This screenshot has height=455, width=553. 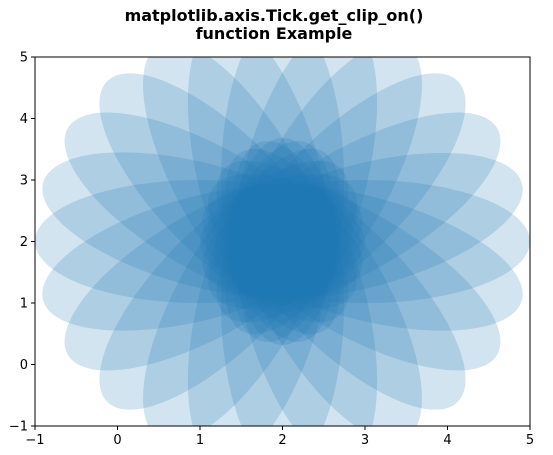 I want to click on chart-title-line-1: matplotlib.axis.Tick.get_clip_on(), so click(x=274, y=15).